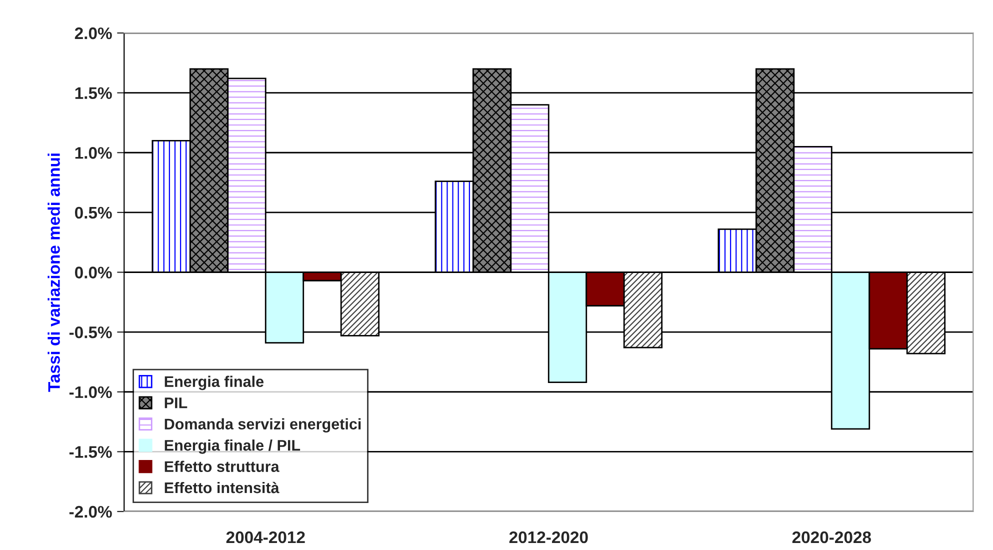 This screenshot has width=993, height=550. I want to click on legend-label: Energia finale, so click(214, 383).